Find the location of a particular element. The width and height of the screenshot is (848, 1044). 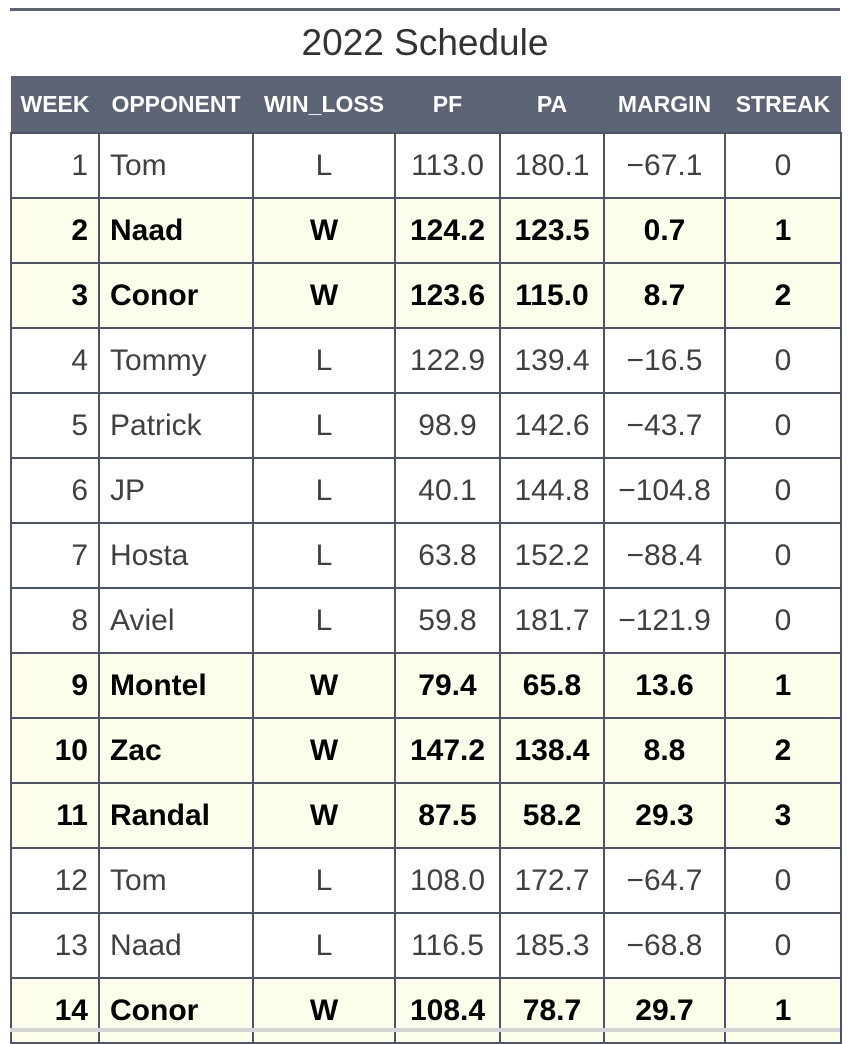

column-header-pa: PA is located at coordinates (552, 104).